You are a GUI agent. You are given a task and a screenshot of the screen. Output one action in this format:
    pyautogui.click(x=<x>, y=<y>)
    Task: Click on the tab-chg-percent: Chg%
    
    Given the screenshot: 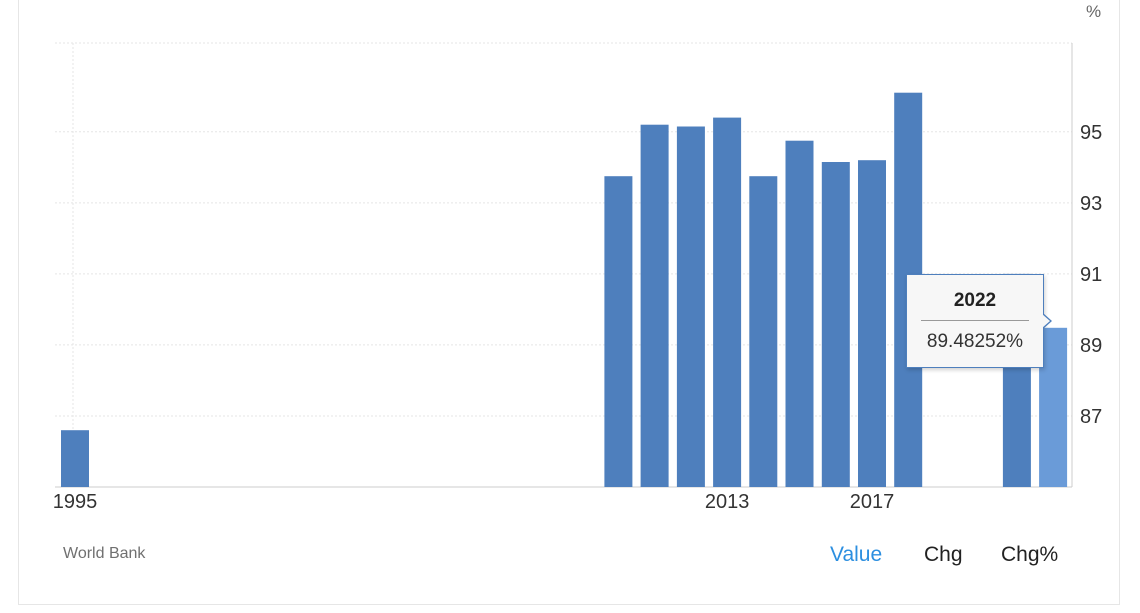 What is the action you would take?
    pyautogui.click(x=1030, y=554)
    